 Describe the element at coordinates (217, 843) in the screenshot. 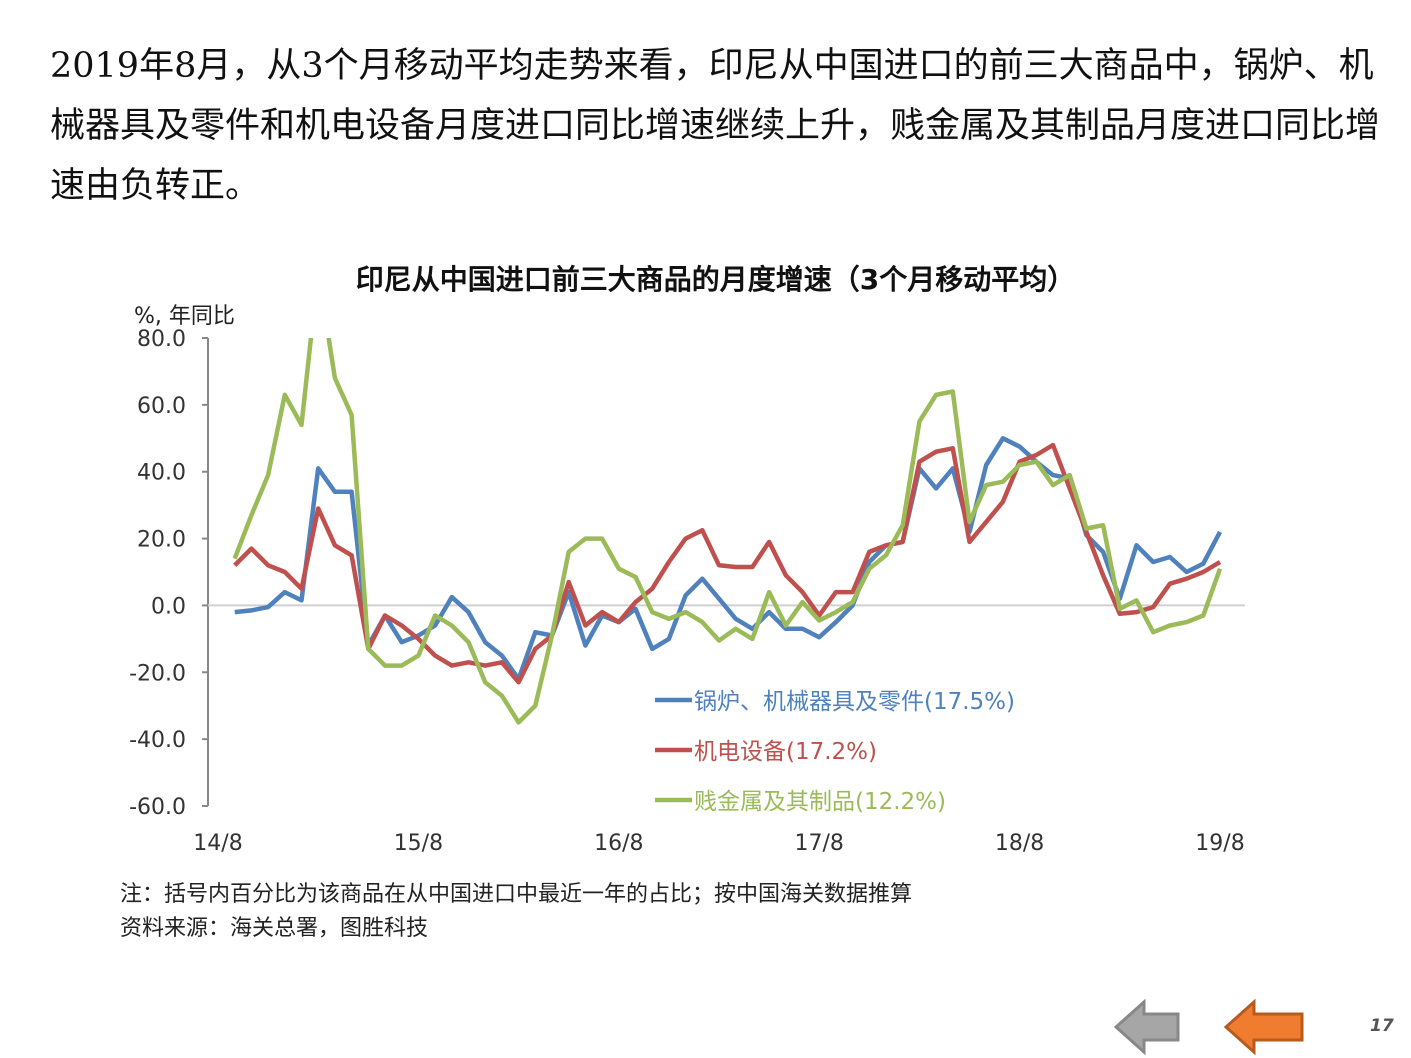

I see `x-tick-label: 14/8` at that location.